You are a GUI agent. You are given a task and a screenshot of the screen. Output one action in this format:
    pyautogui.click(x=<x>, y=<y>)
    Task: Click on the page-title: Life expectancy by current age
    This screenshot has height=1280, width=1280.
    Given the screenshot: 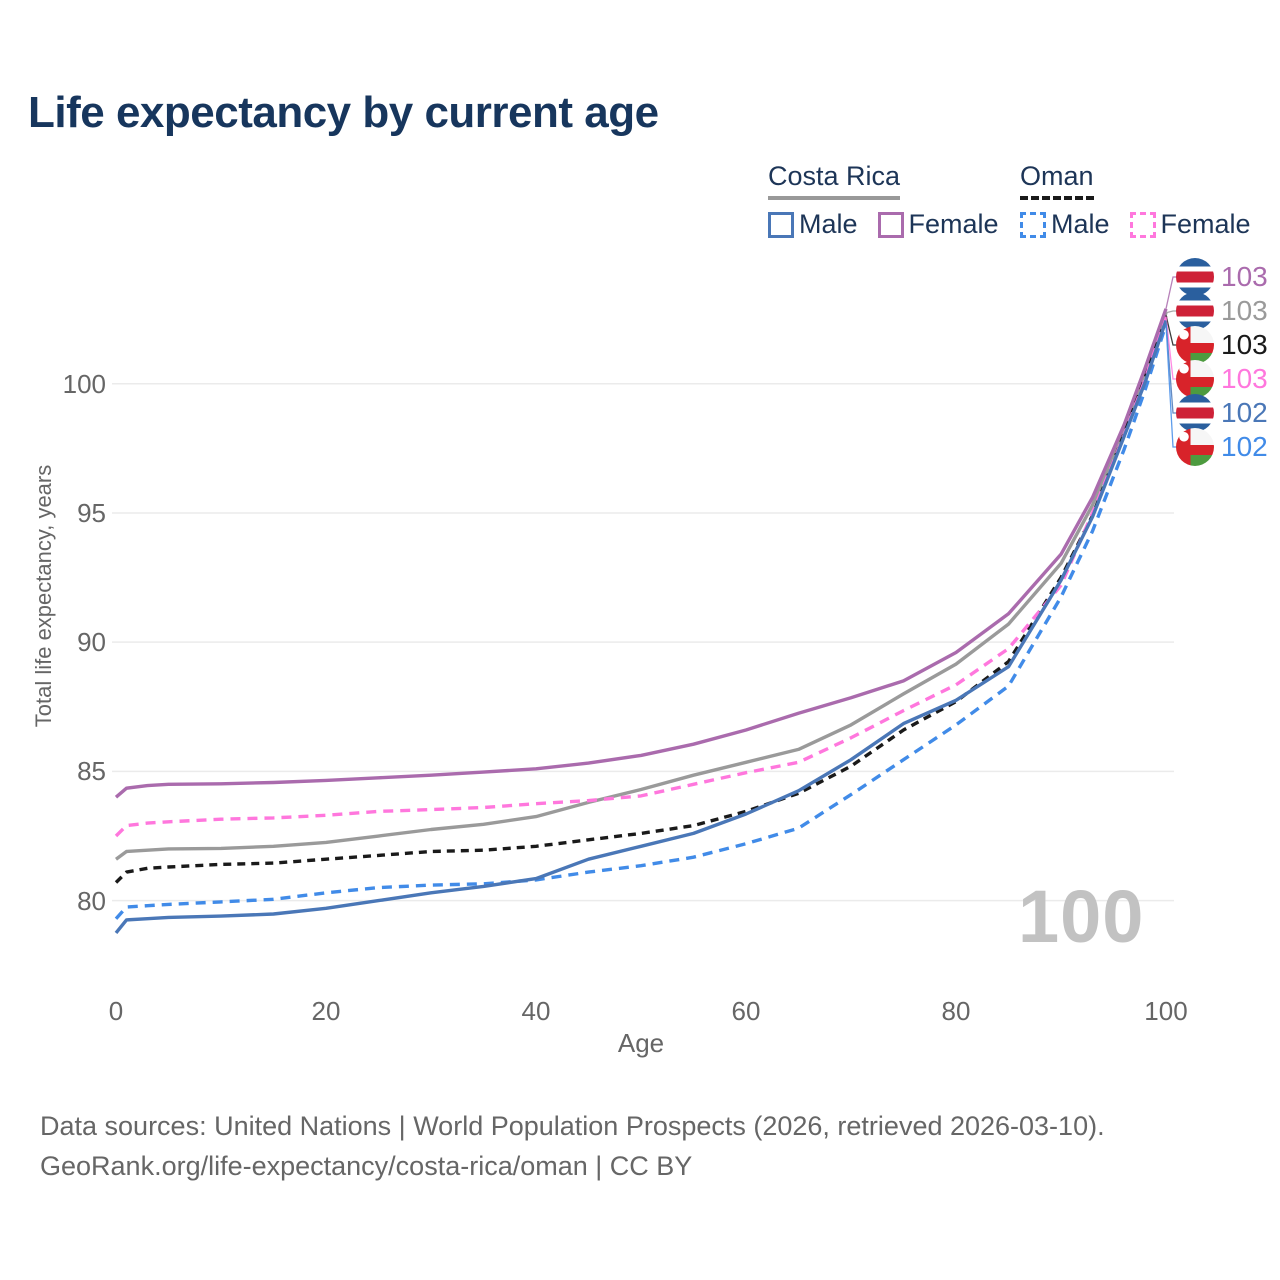 What is the action you would take?
    pyautogui.click(x=343, y=112)
    